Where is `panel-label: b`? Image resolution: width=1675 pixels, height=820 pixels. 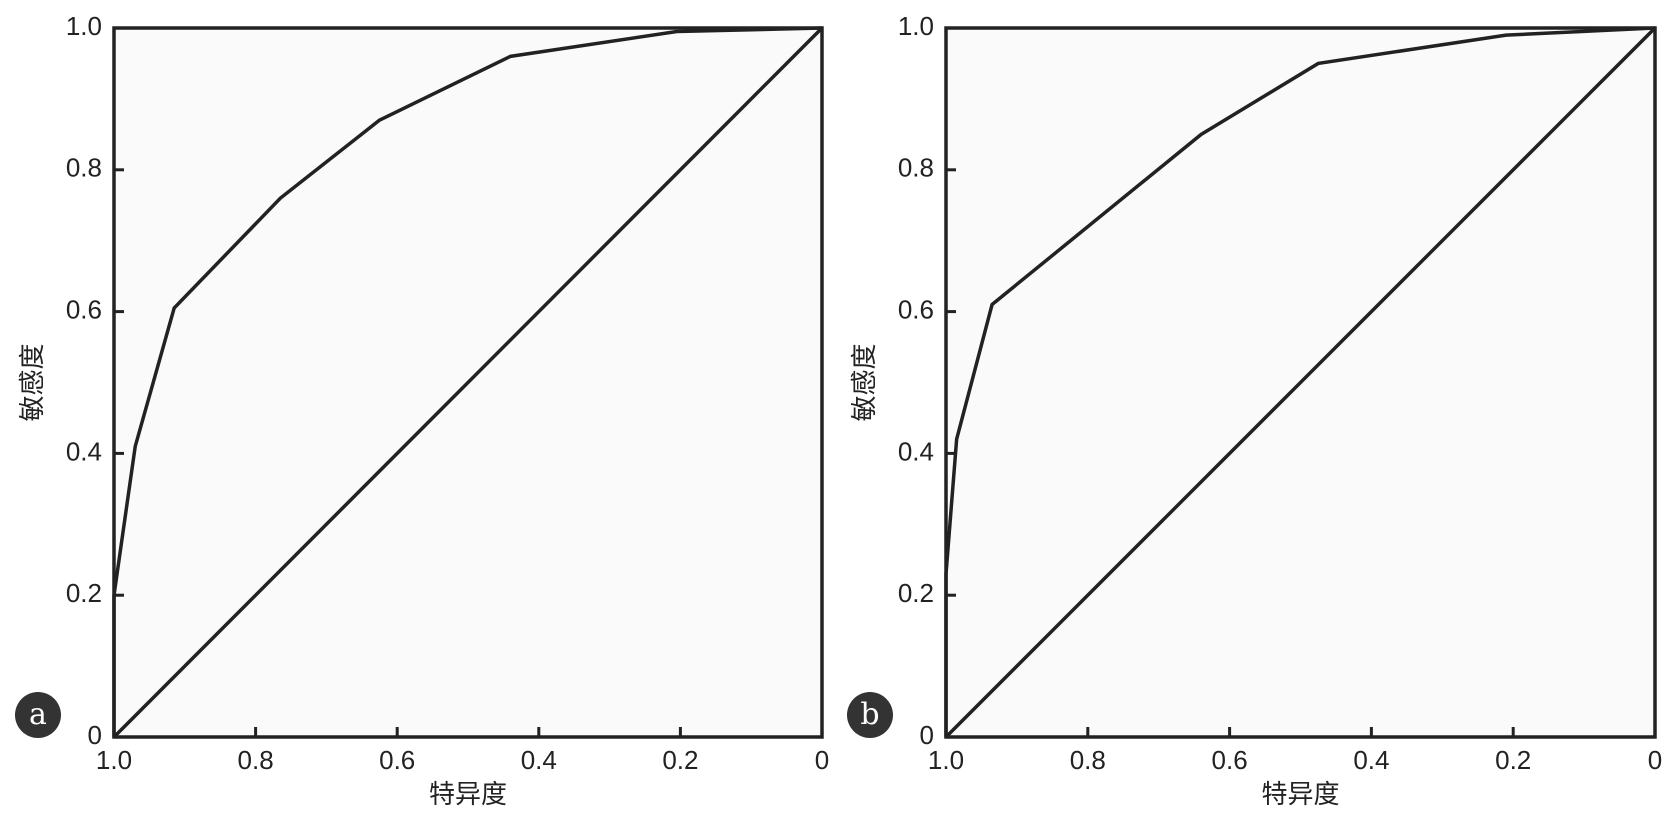
panel-label: b is located at coordinates (869, 714).